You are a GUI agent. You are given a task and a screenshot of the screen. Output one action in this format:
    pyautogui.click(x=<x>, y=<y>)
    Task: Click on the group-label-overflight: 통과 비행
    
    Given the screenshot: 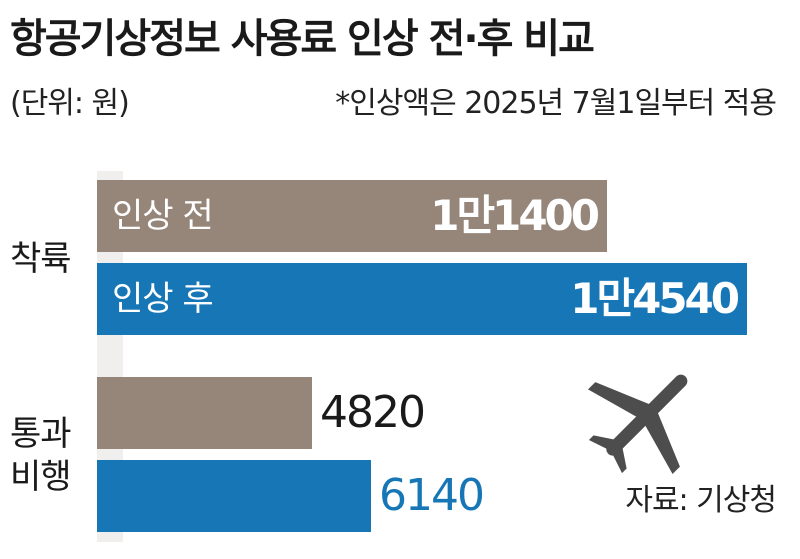 What is the action you would take?
    pyautogui.click(x=41, y=455)
    